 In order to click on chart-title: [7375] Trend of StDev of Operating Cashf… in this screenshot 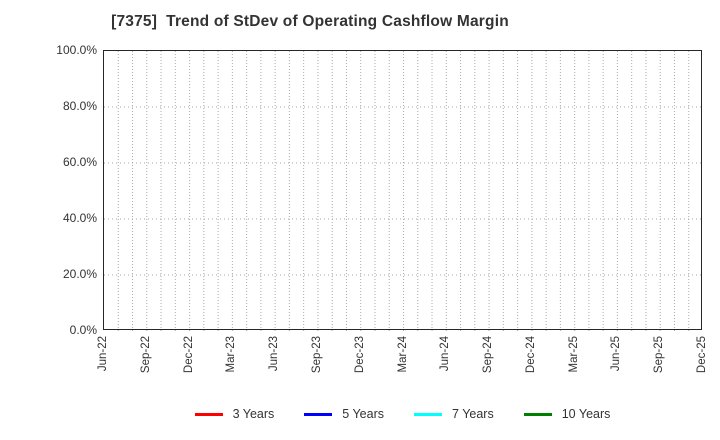, I will do `click(310, 21)`.